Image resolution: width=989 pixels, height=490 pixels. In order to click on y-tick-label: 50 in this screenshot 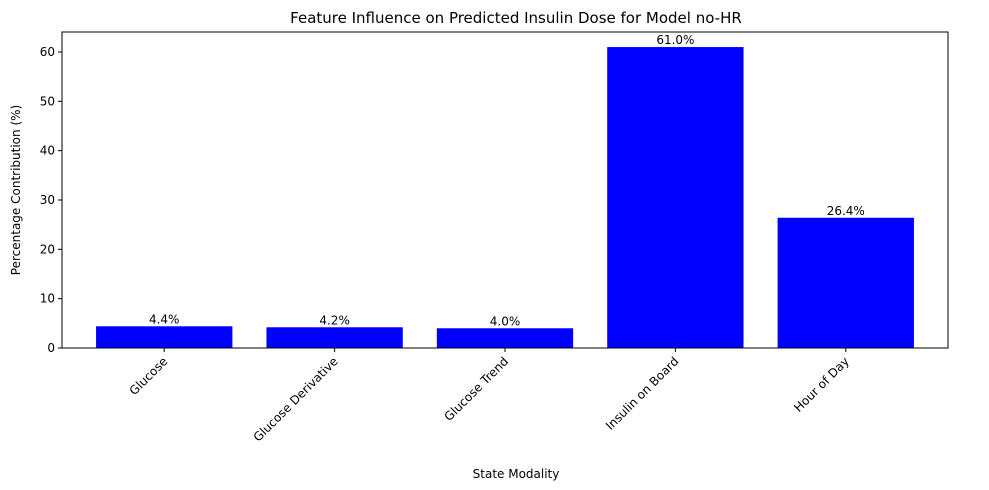, I will do `click(47, 101)`.